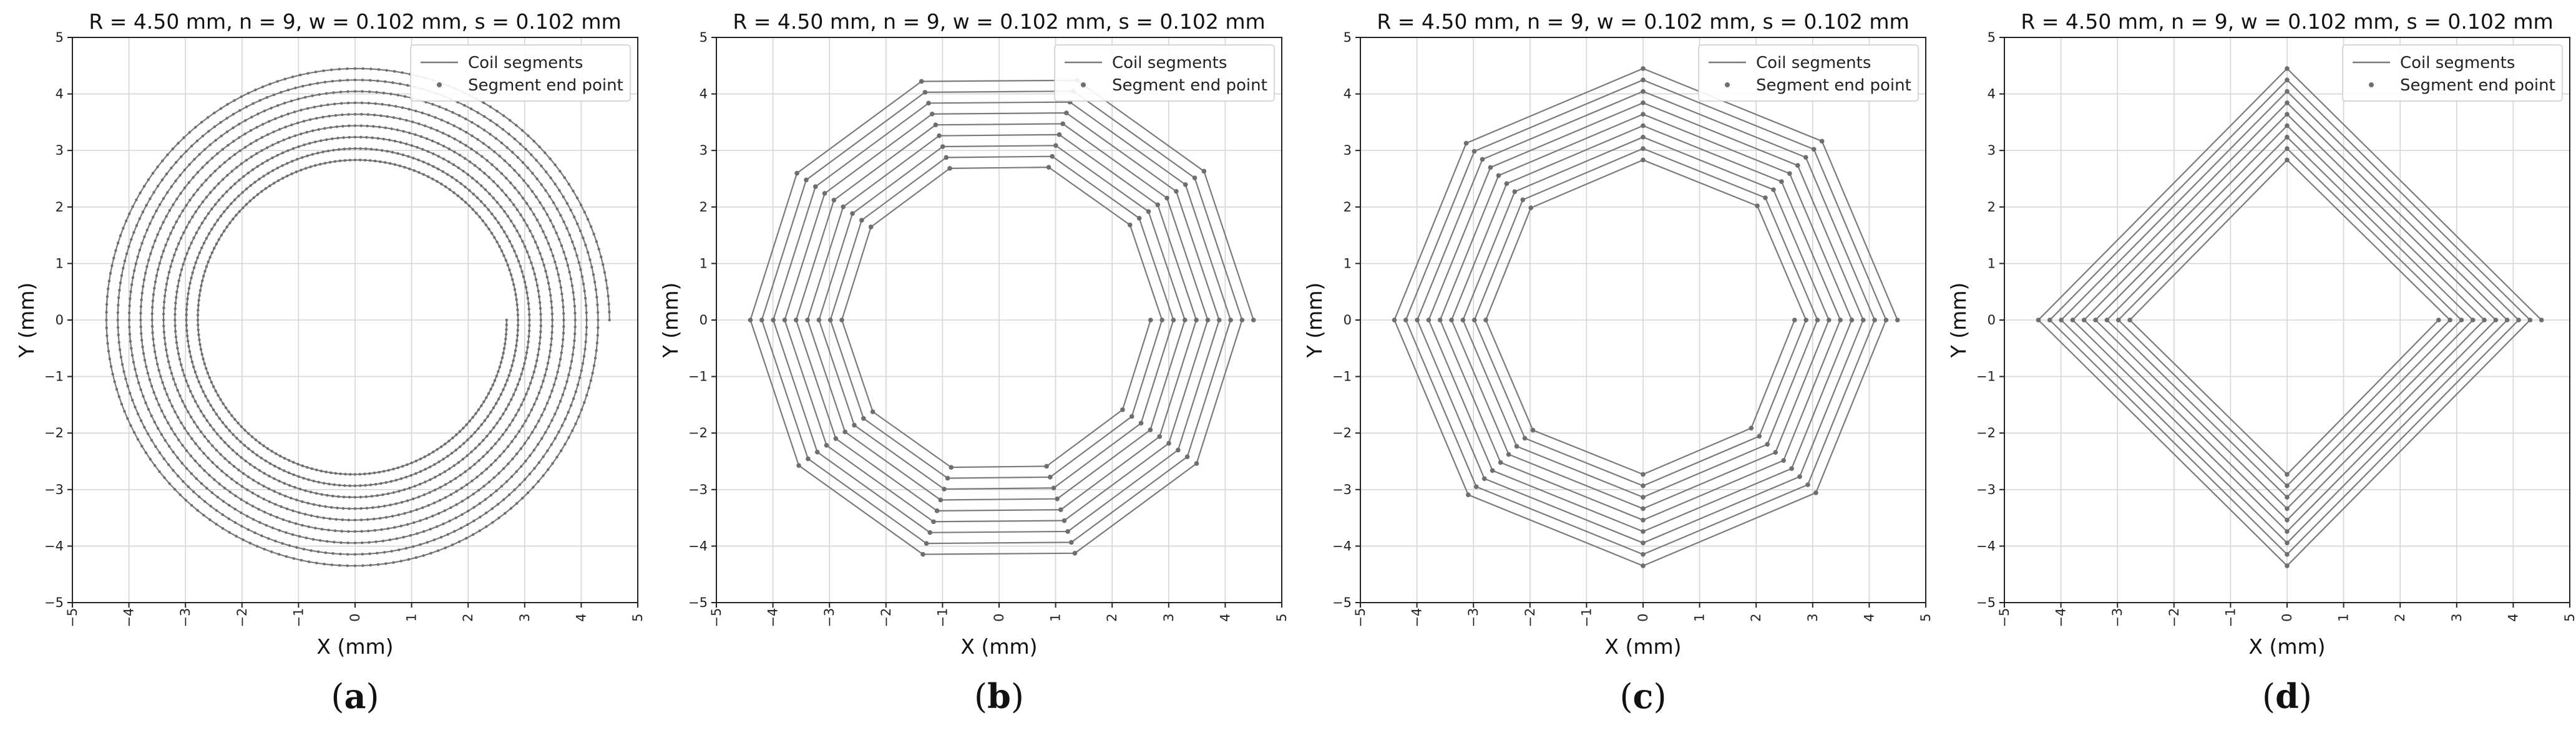 Image resolution: width=2576 pixels, height=733 pixels. Describe the element at coordinates (1586, 618) in the screenshot. I see `x-tick-label: −1` at that location.